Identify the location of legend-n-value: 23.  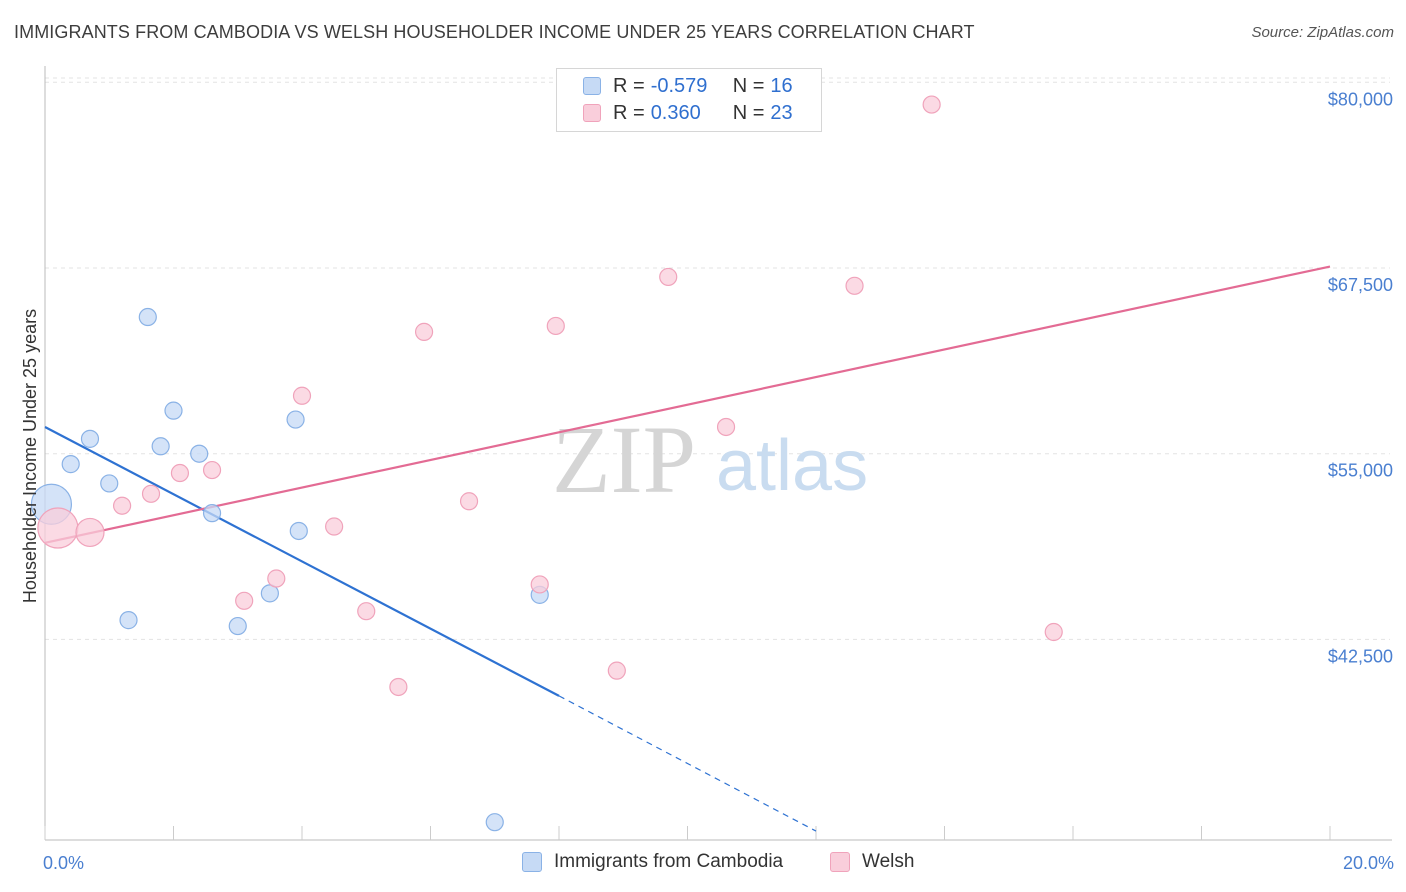
(781, 112).